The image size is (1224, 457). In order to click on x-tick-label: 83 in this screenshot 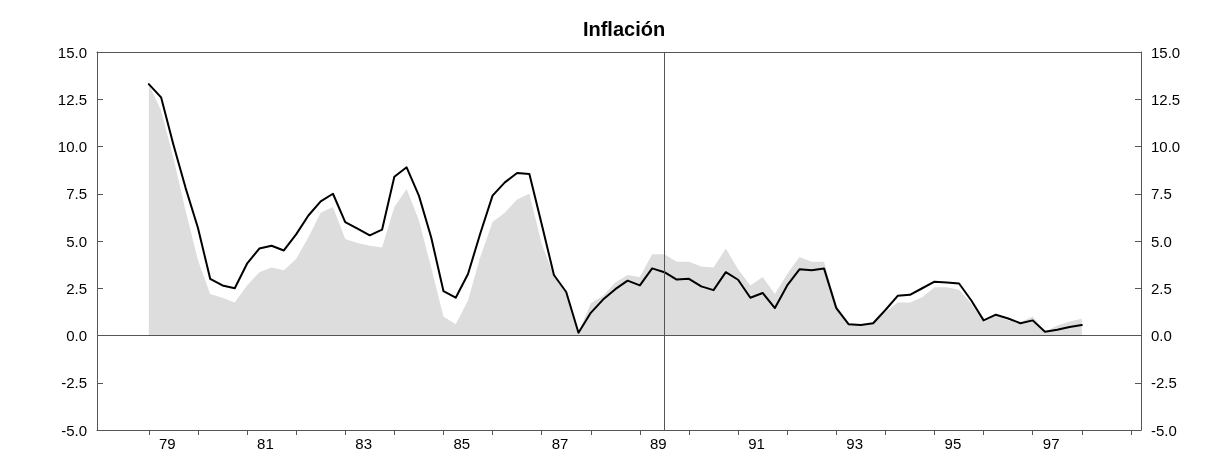, I will do `click(363, 443)`.